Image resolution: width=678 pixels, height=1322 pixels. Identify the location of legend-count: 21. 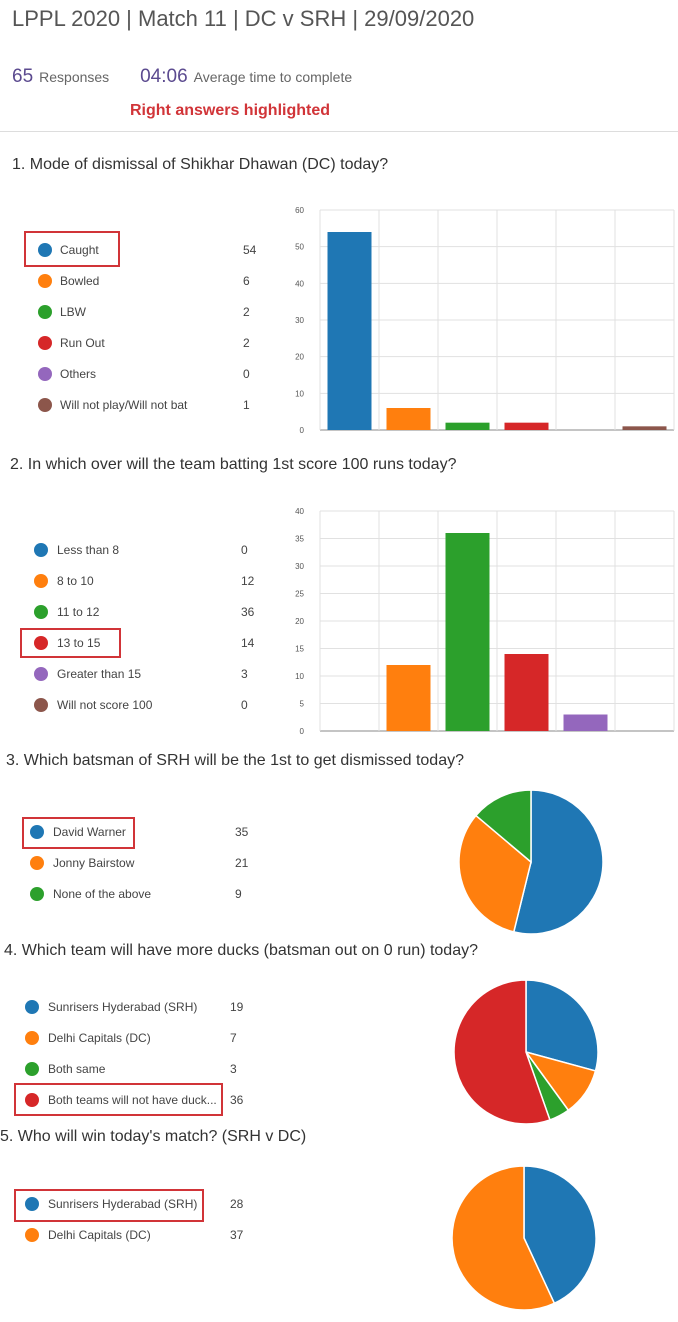
(242, 863).